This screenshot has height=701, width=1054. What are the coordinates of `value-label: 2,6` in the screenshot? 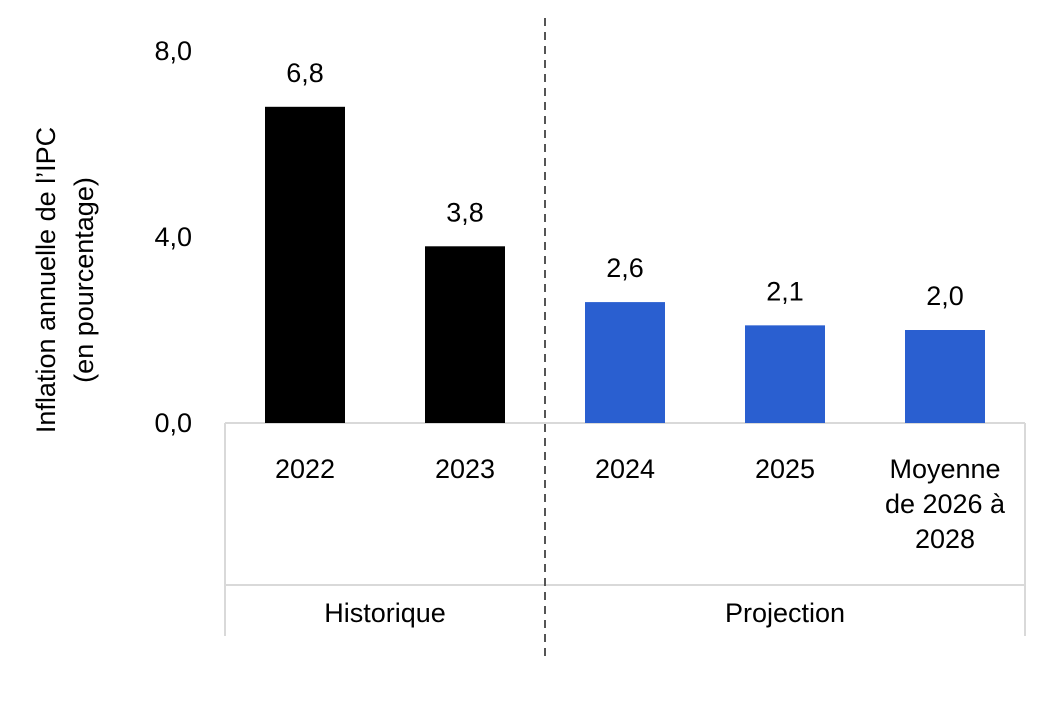 It's located at (625, 268).